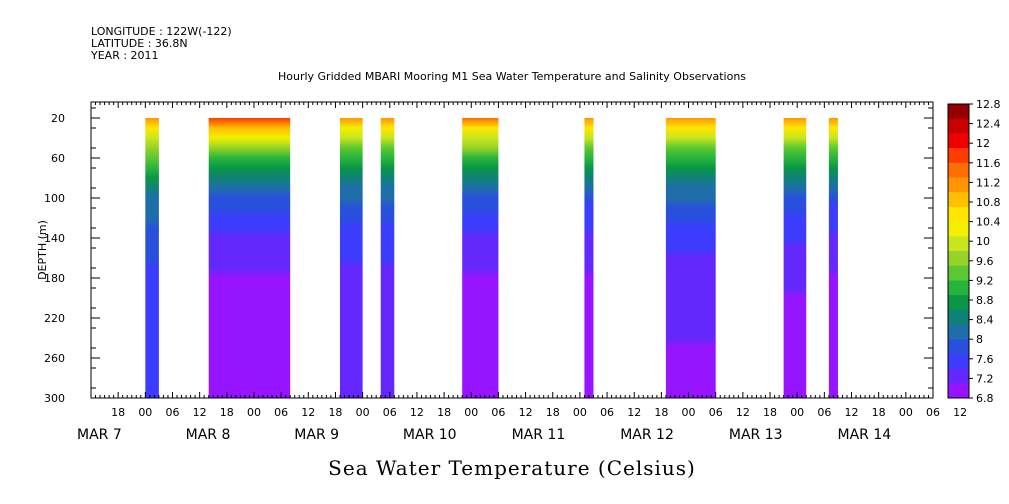  I want to click on y-tick-label: 260, so click(54, 358).